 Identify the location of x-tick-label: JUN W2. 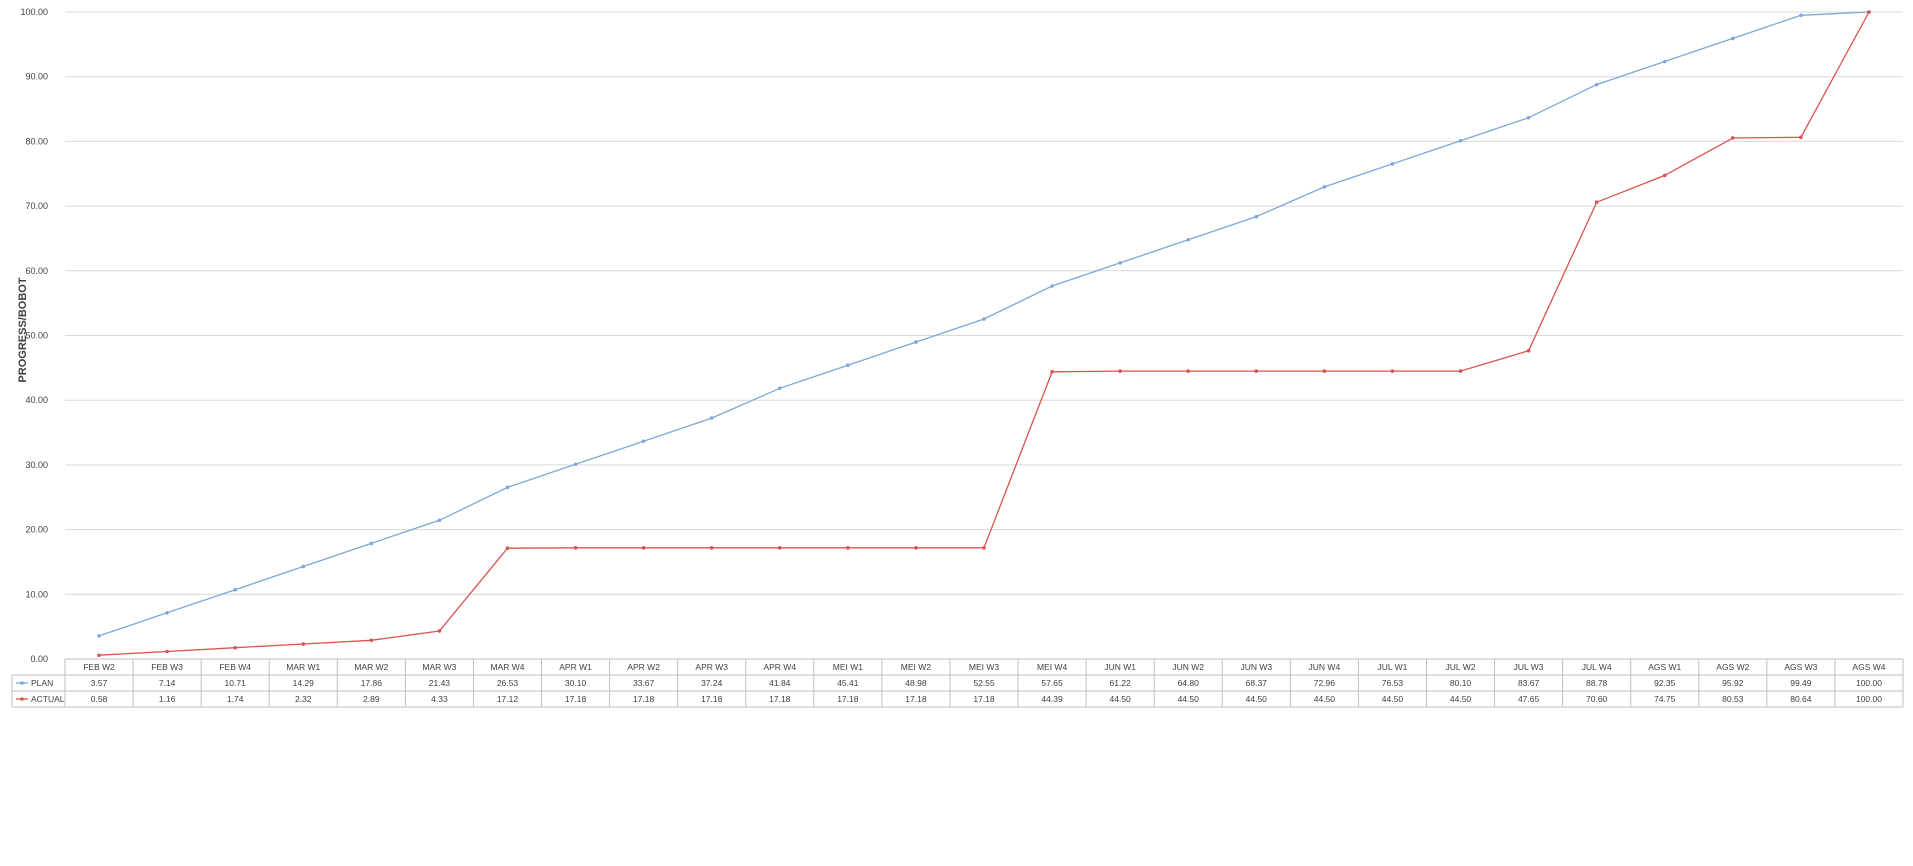
(1188, 667).